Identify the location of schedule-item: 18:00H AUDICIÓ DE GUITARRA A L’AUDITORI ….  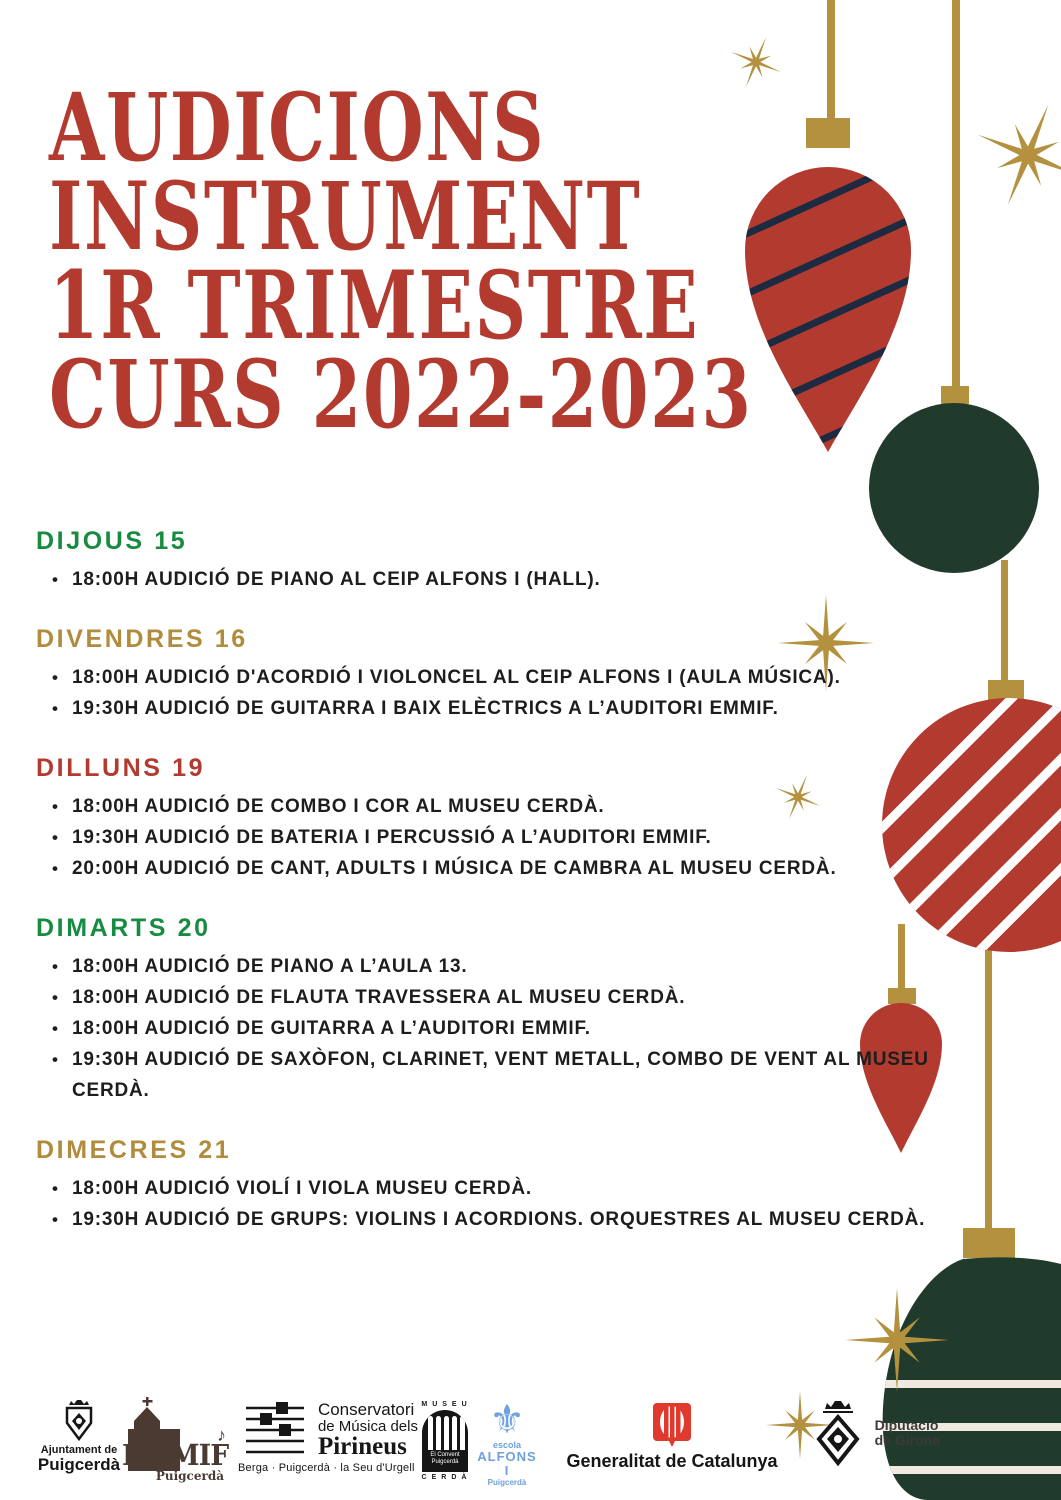
(504, 1028).